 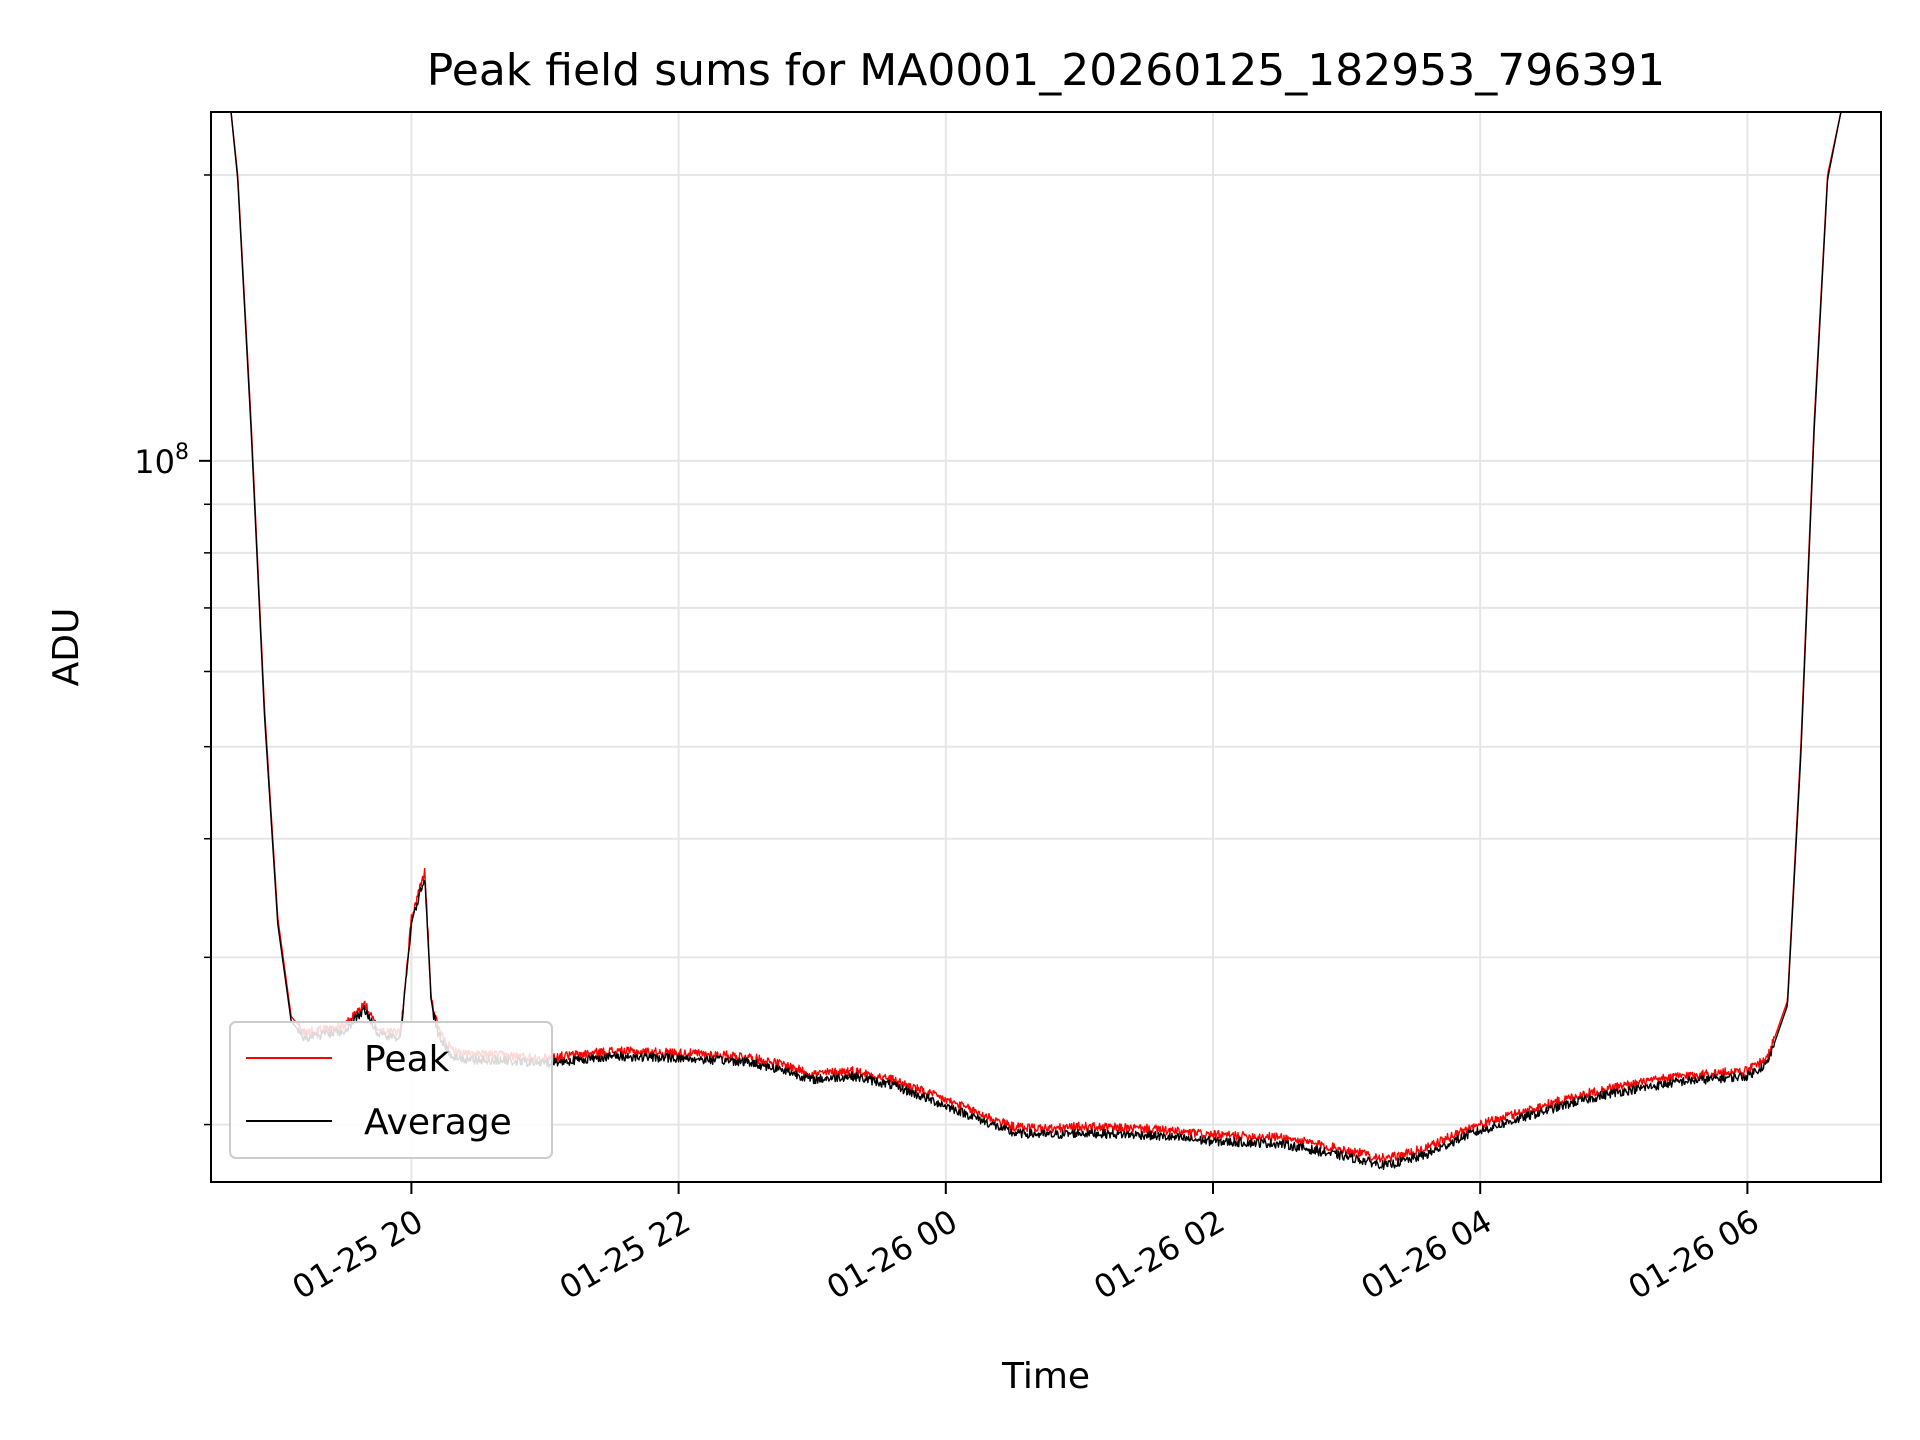 I want to click on y-axis-label: ADU, so click(x=66, y=647).